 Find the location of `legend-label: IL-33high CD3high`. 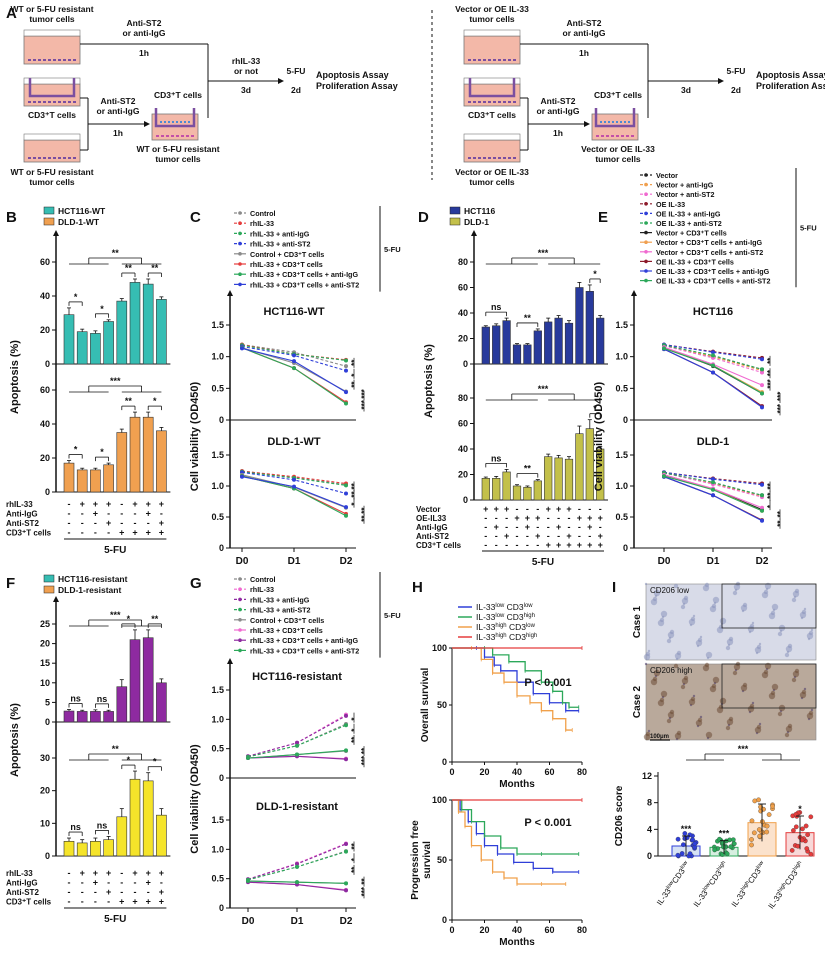

legend-label: IL-33high CD3high is located at coordinates (506, 637).